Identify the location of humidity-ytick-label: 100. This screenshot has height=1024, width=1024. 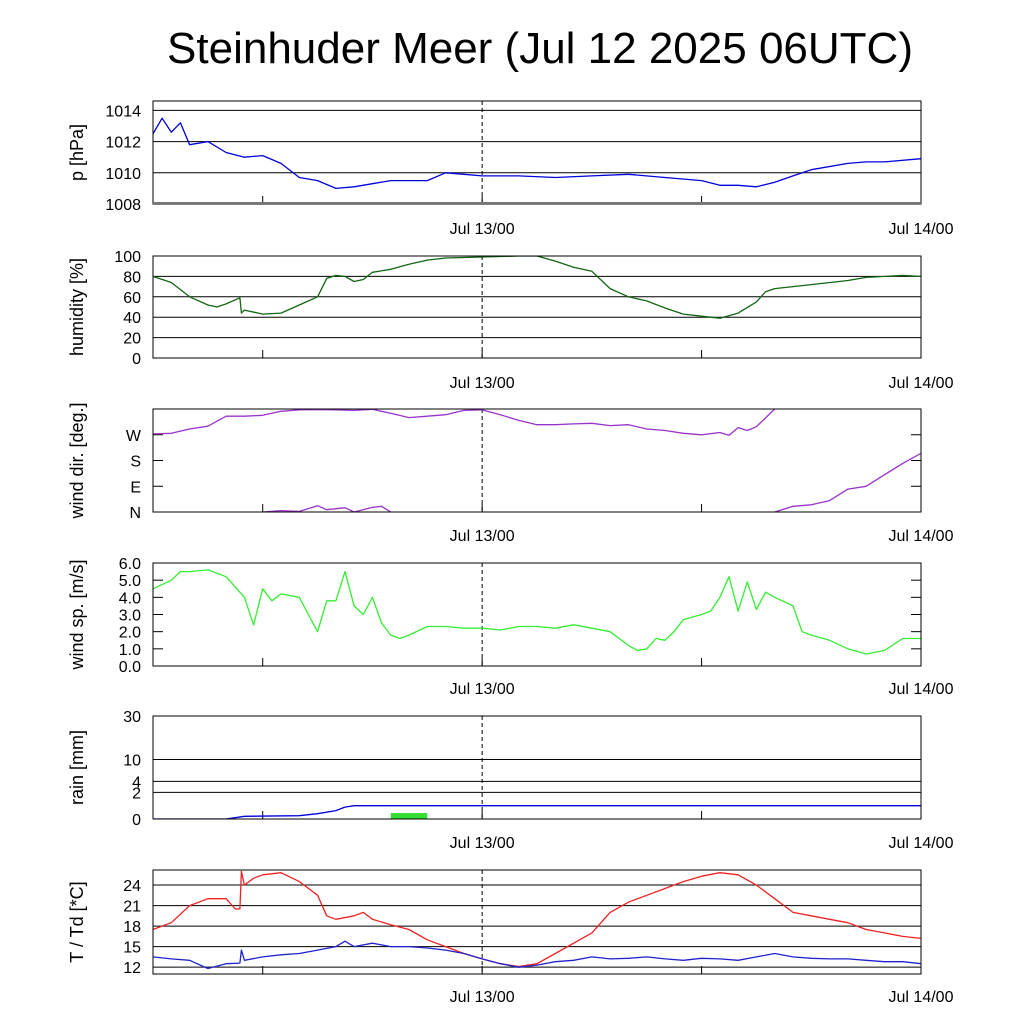
(127, 257).